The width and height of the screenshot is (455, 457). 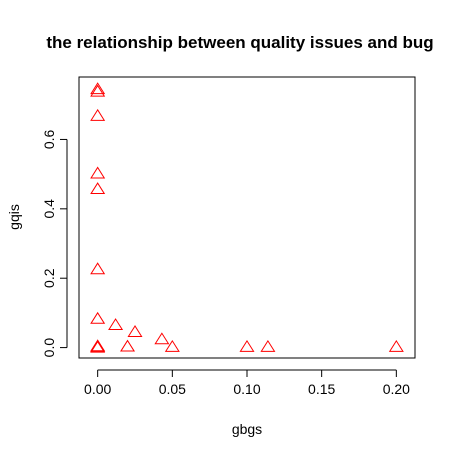 What do you see at coordinates (396, 389) in the screenshot?
I see `x-tick-label: 0.20` at bounding box center [396, 389].